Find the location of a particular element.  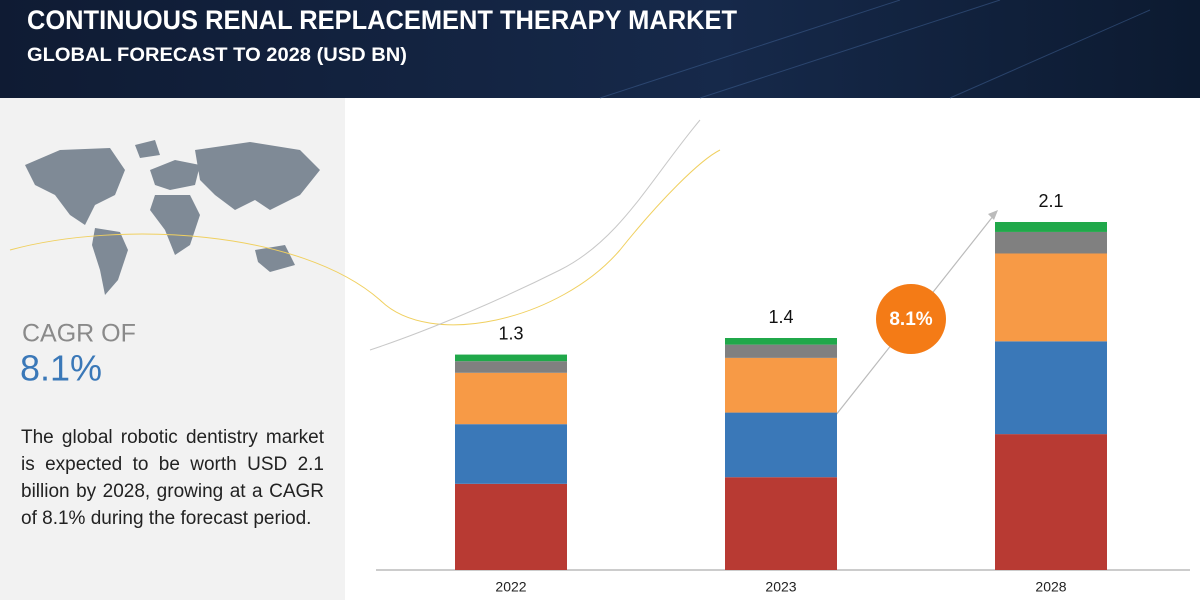

subtitle: GLOBAL FORECAST TO 2028 (USD BN) is located at coordinates (217, 55).